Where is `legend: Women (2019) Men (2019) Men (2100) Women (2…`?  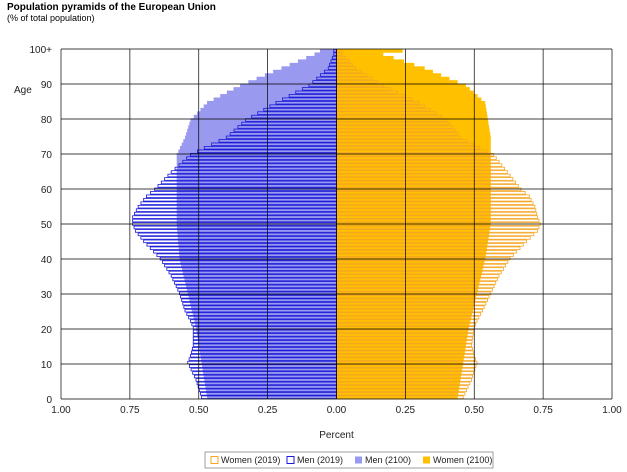
legend: Women (2019) Men (2019) Men (2100) Women (2… is located at coordinates (349, 460).